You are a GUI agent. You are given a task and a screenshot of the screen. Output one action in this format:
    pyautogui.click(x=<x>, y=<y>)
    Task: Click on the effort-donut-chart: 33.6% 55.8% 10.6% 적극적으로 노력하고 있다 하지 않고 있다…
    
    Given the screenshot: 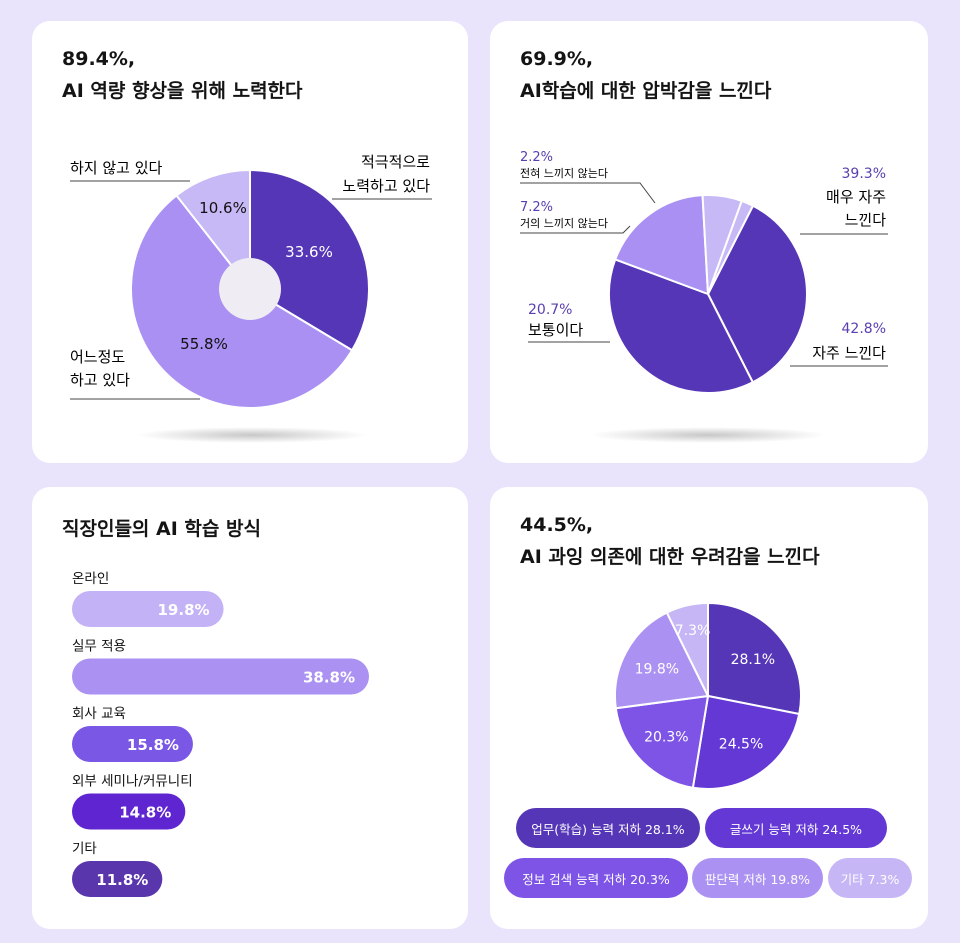 What is the action you would take?
    pyautogui.click(x=251, y=298)
    